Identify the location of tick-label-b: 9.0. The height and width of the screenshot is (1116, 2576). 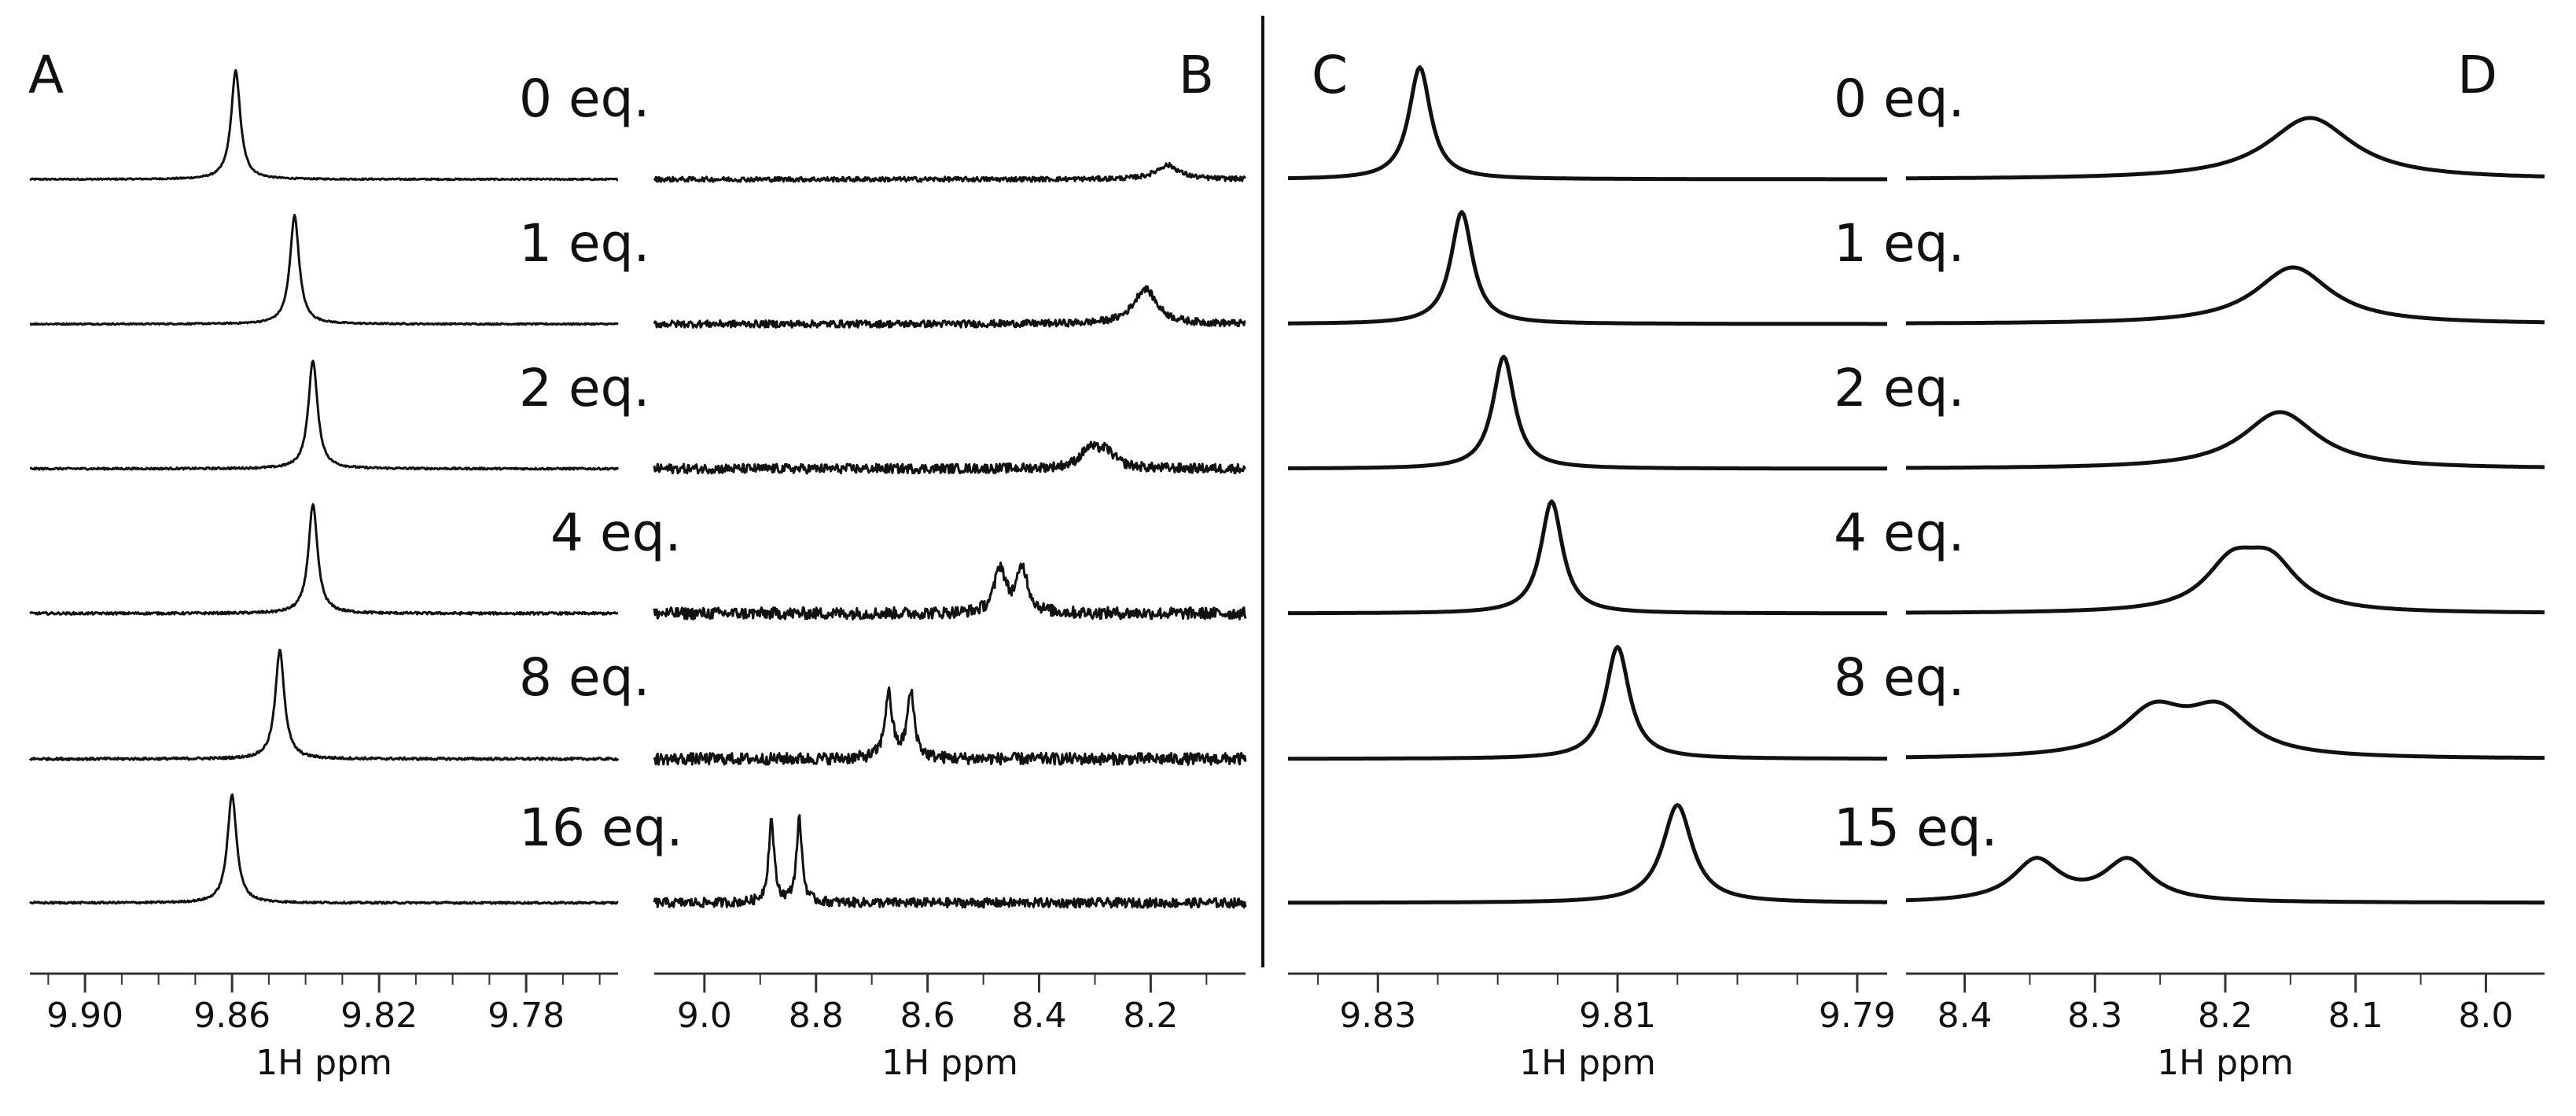
(704, 1016).